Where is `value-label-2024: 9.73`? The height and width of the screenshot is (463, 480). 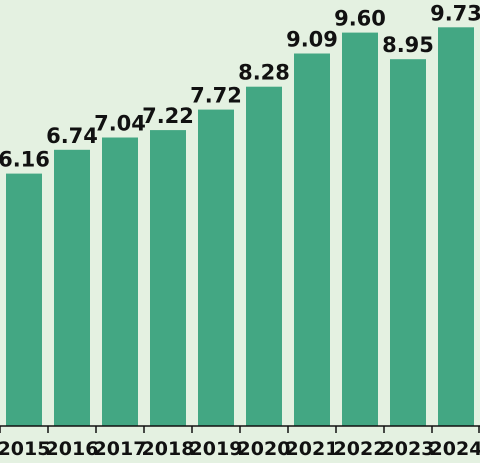
value-label-2024: 9.73 is located at coordinates (455, 13).